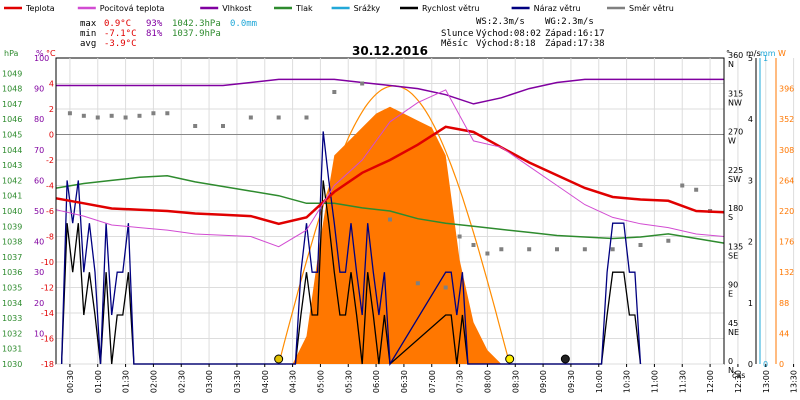  What do you see at coordinates (39, 303) in the screenshot?
I see `tick-label-pct: 20` at bounding box center [39, 303].